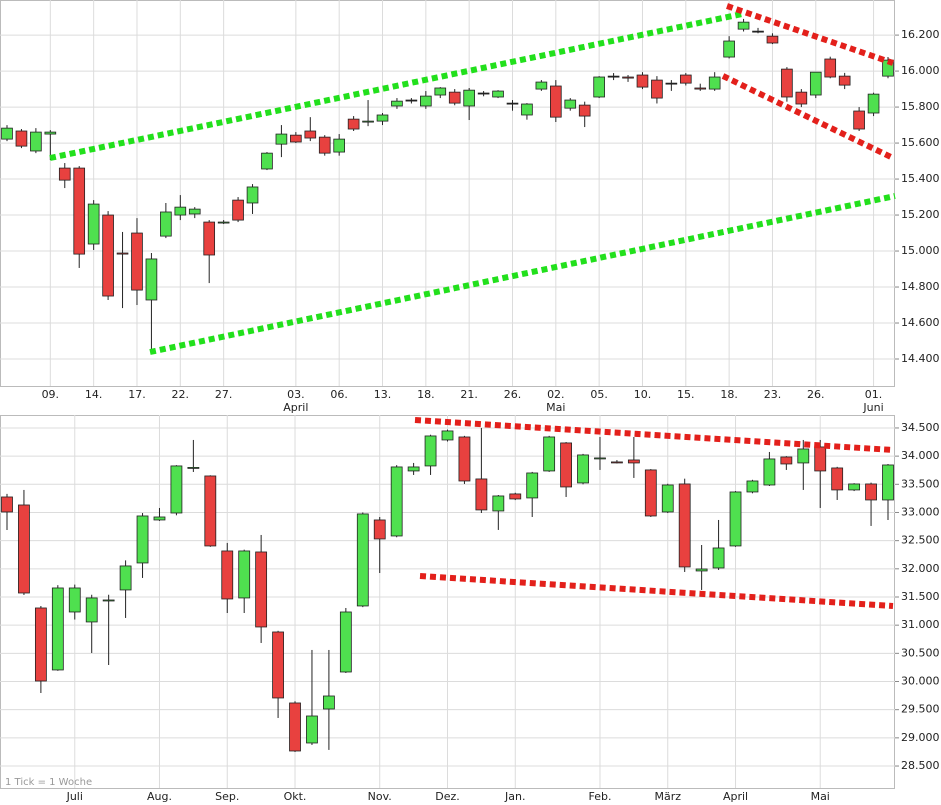  I want to click on y-tick-label: 15.600, so click(920, 142).